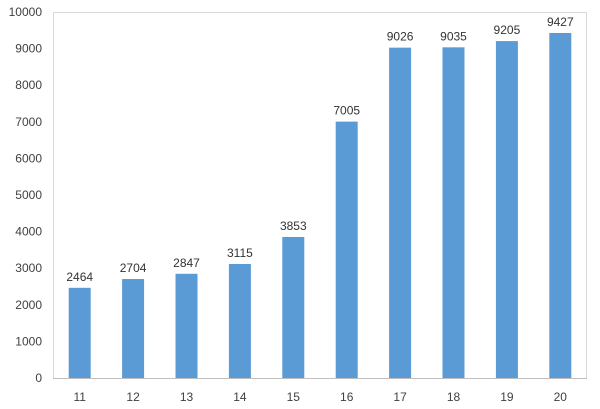 The width and height of the screenshot is (600, 409). I want to click on y-tick-label: 3000, so click(28, 268).